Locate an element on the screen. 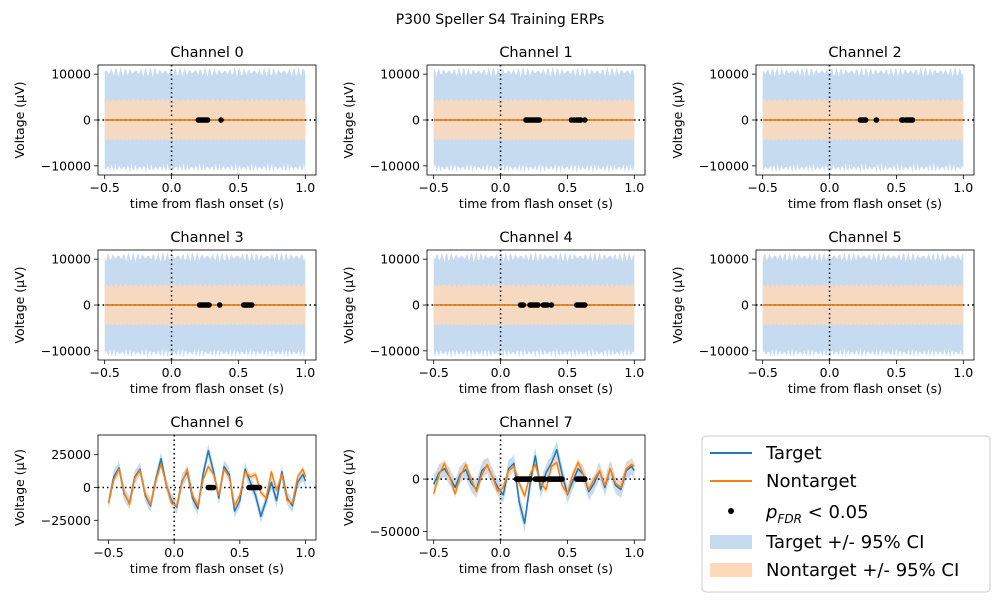  y-tick-label: −50000 is located at coordinates (395, 531).